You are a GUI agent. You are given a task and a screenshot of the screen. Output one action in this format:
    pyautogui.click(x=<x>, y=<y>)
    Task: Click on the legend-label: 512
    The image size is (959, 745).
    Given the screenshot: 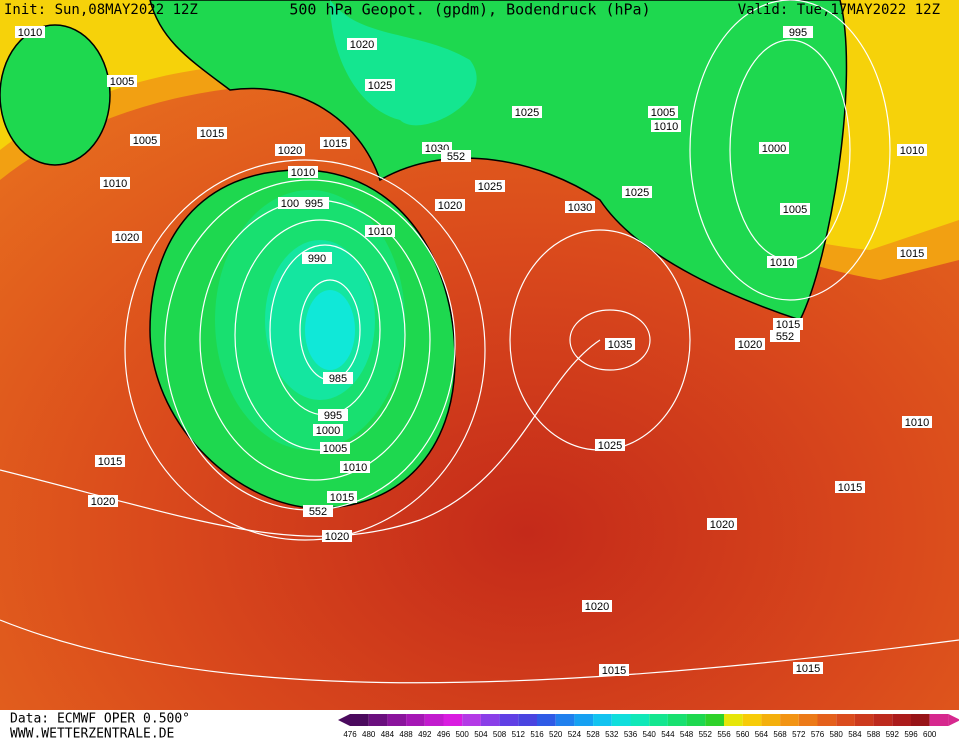 What is the action you would take?
    pyautogui.click(x=519, y=734)
    